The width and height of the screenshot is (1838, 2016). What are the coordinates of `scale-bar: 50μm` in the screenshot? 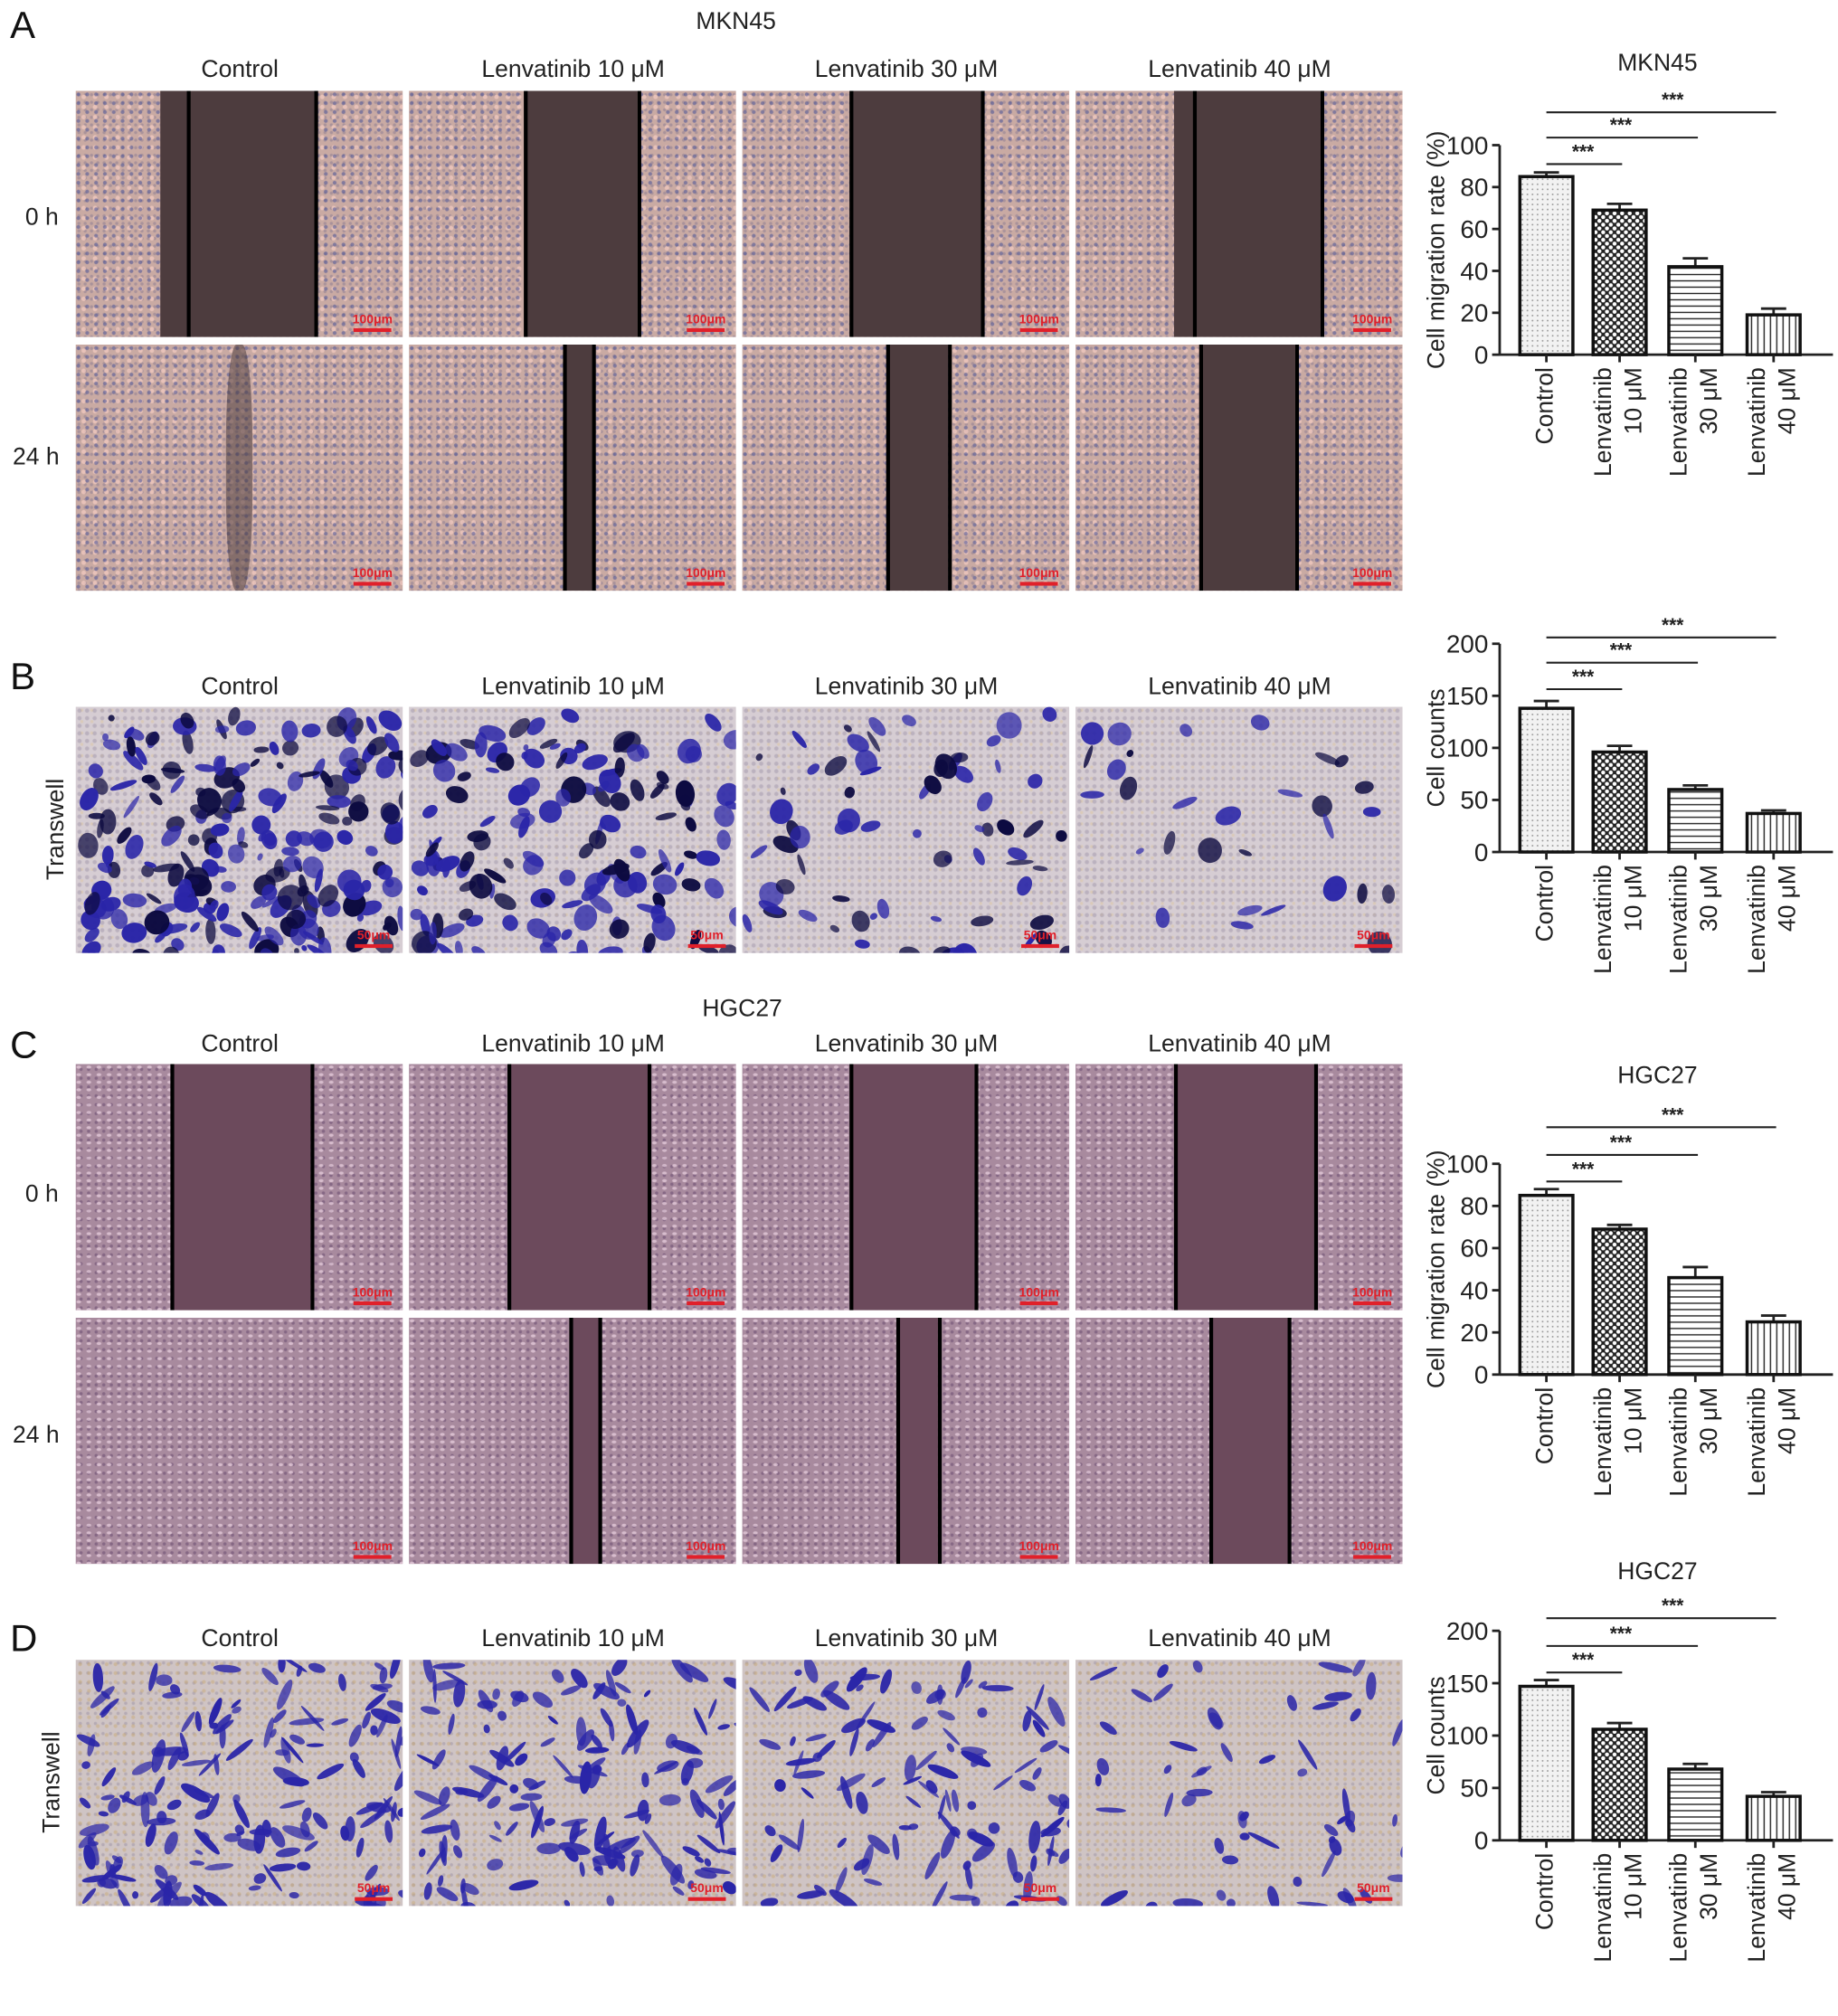 It's located at (1373, 1891).